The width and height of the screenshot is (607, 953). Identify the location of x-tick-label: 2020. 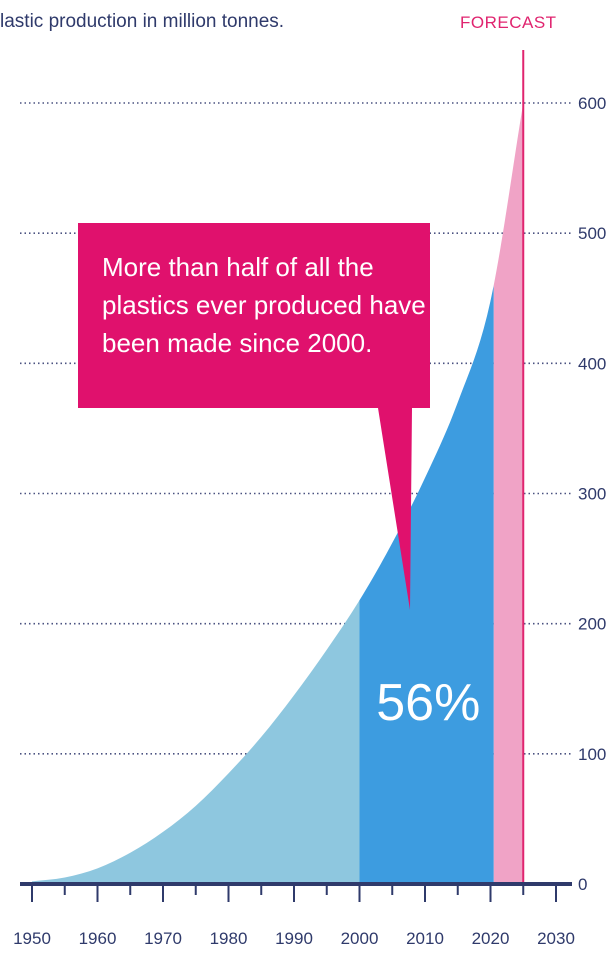
(491, 938).